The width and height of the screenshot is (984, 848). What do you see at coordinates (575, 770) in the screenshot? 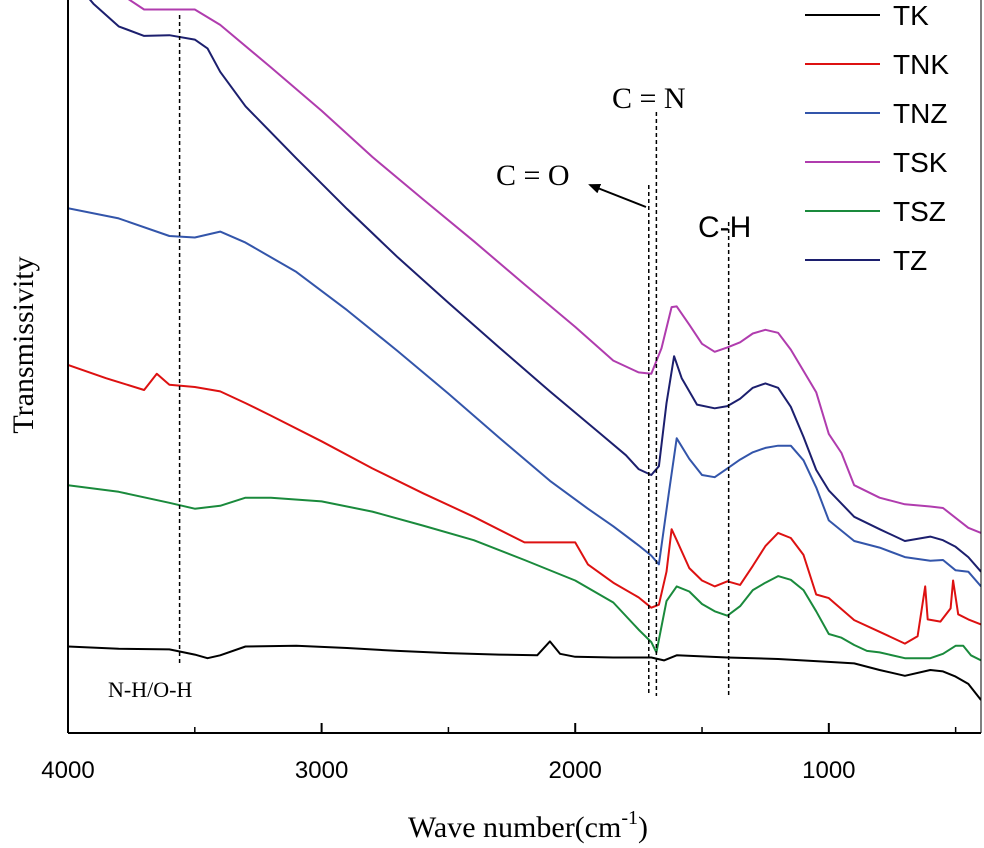
I see `x-tick-label-2000: 2000` at bounding box center [575, 770].